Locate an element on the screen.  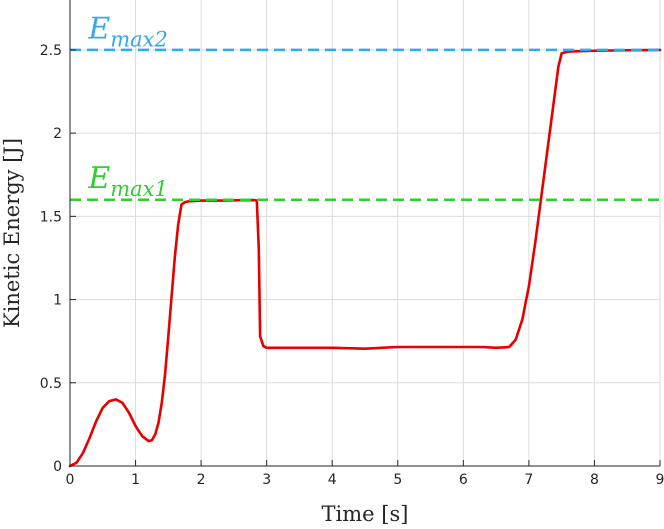
x-tick-label: 0 is located at coordinates (70, 480).